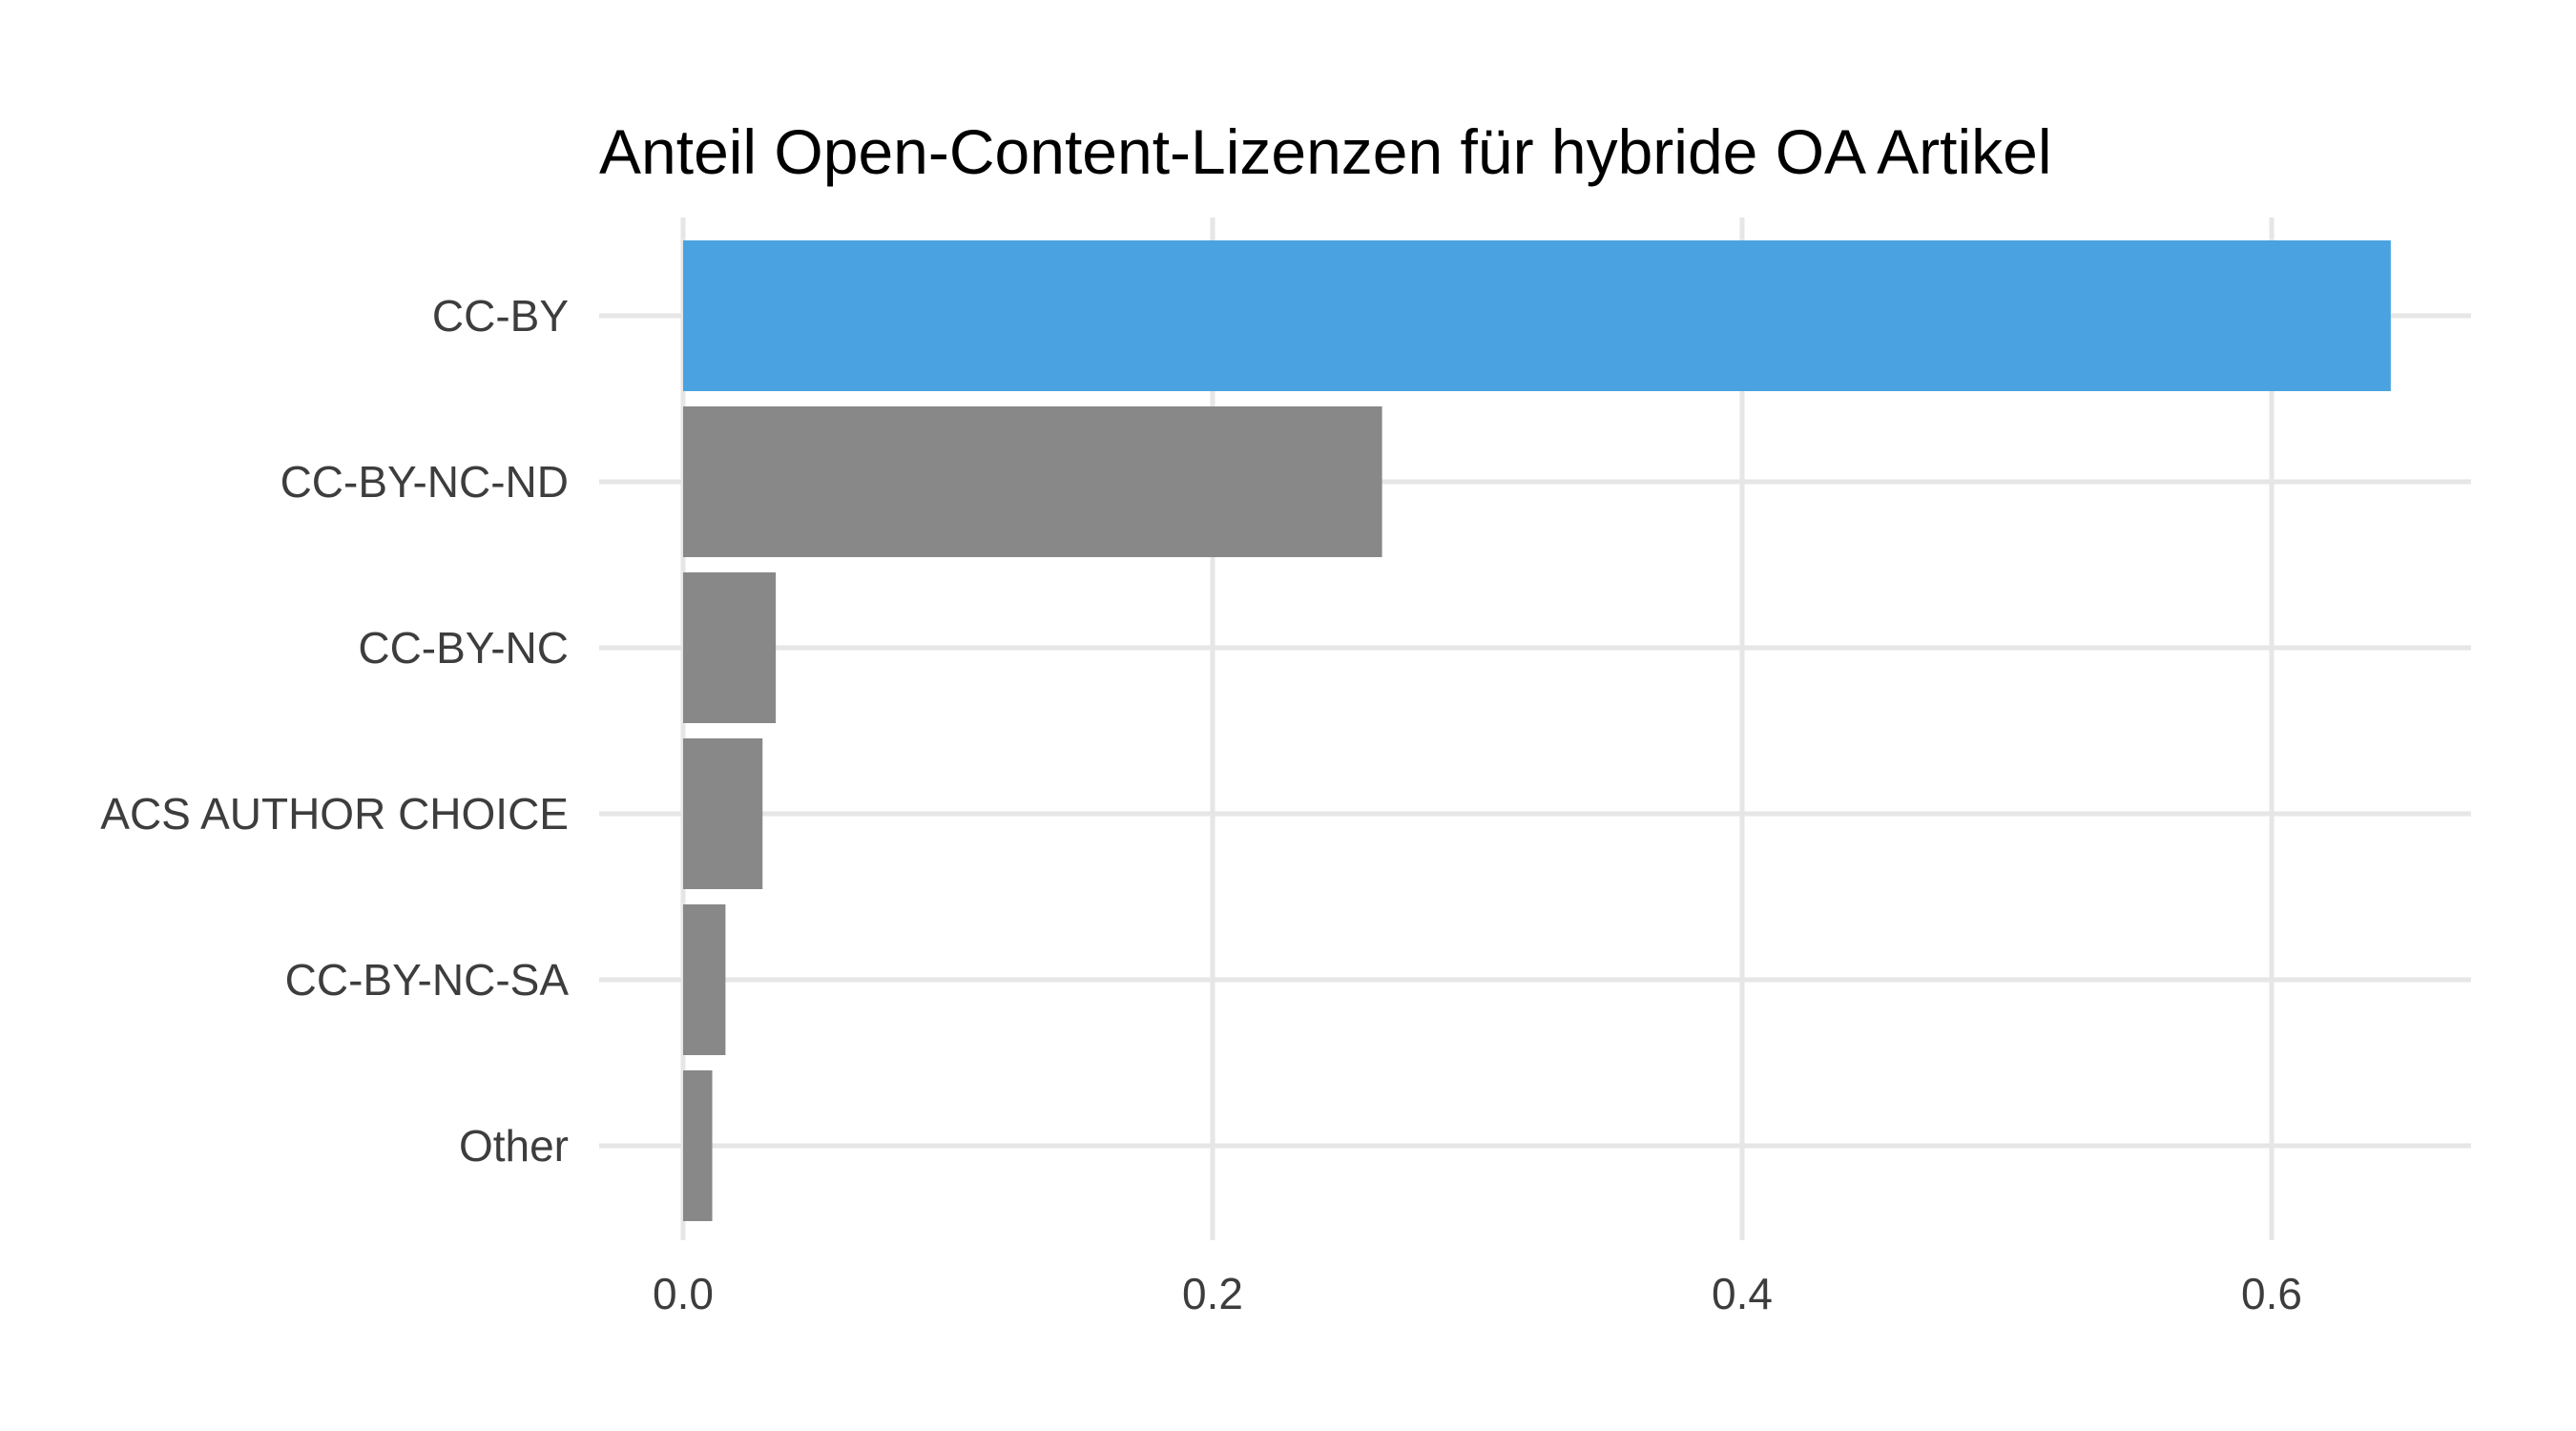 The image size is (2576, 1431). What do you see at coordinates (1477, 1293) in the screenshot?
I see `x-axis-ticks: 0.0 0.2 0.4 0.6` at bounding box center [1477, 1293].